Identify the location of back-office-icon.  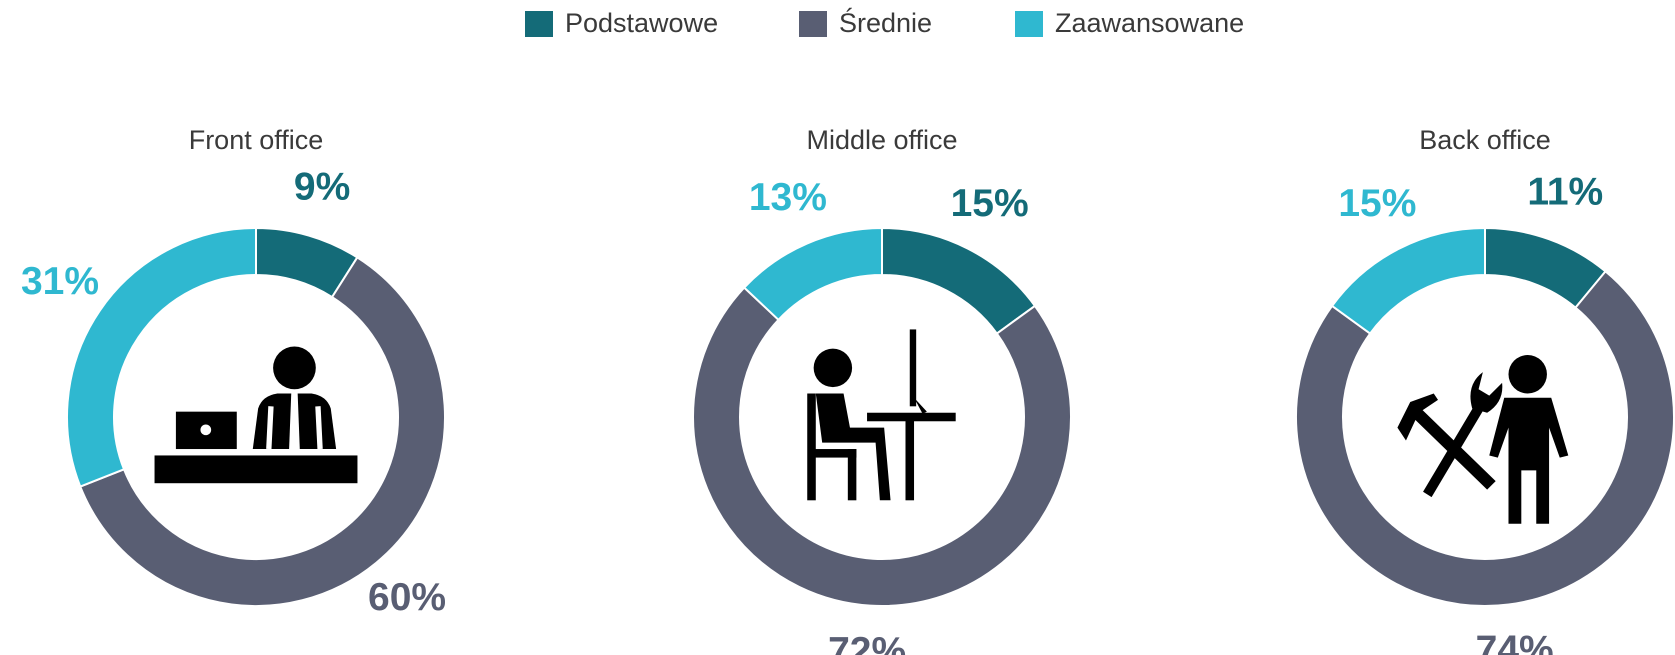
(1483, 439).